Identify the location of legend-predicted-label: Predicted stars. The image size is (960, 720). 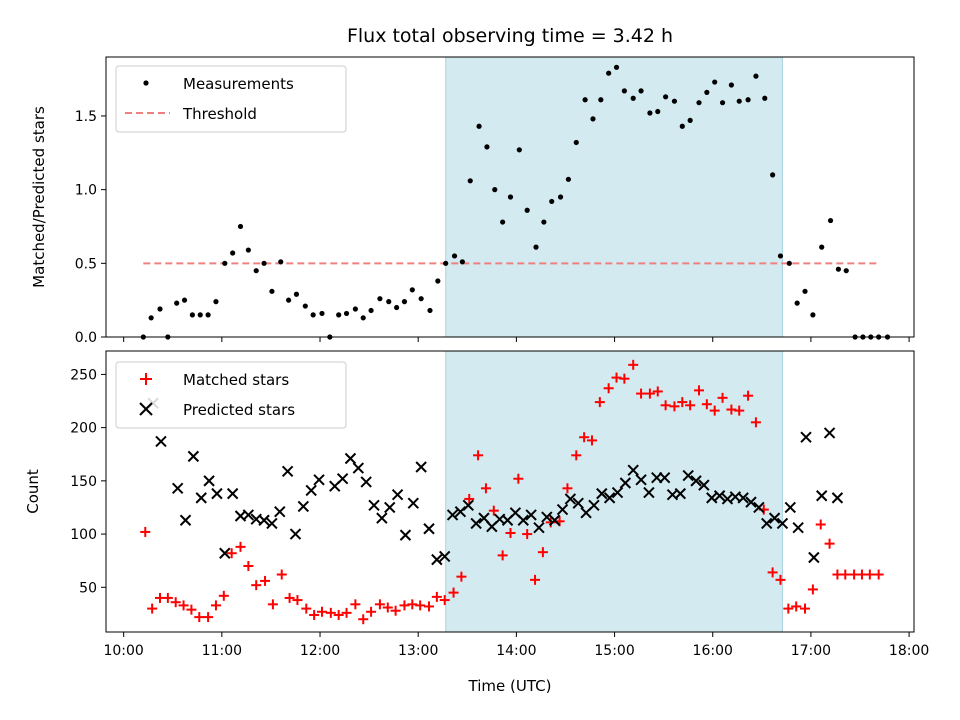
(239, 410).